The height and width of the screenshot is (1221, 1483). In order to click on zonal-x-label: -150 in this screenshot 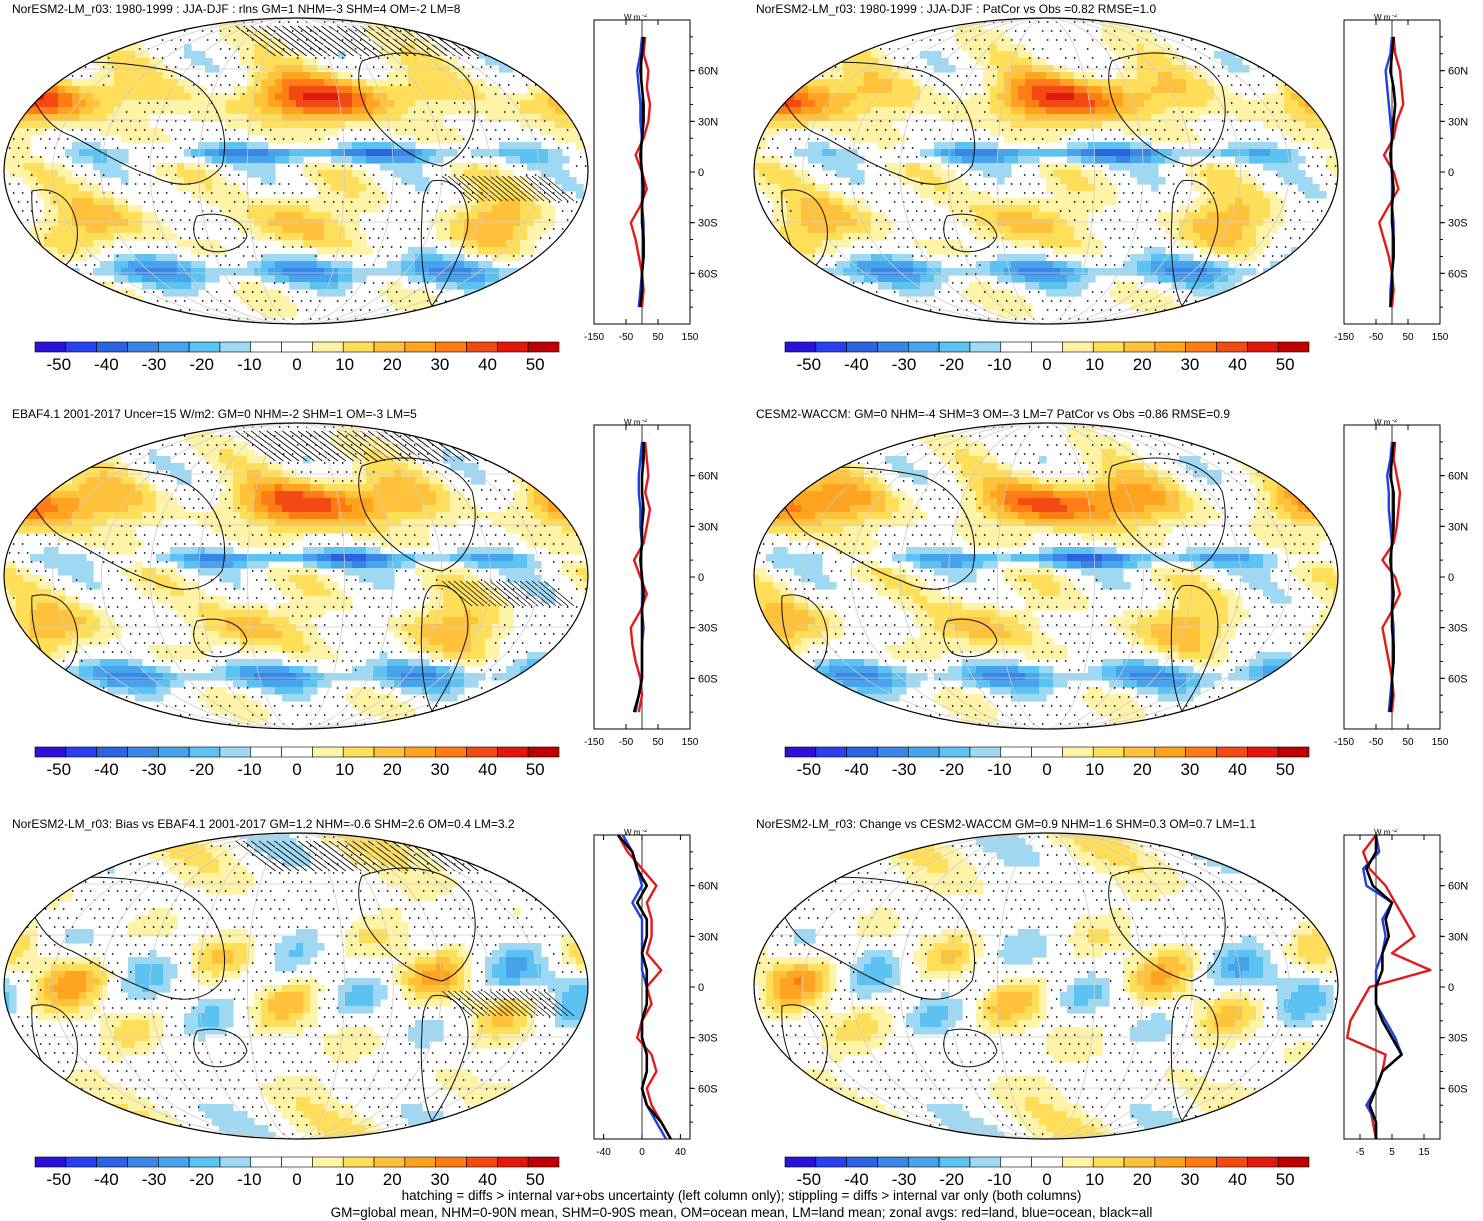, I will do `click(1343, 337)`.